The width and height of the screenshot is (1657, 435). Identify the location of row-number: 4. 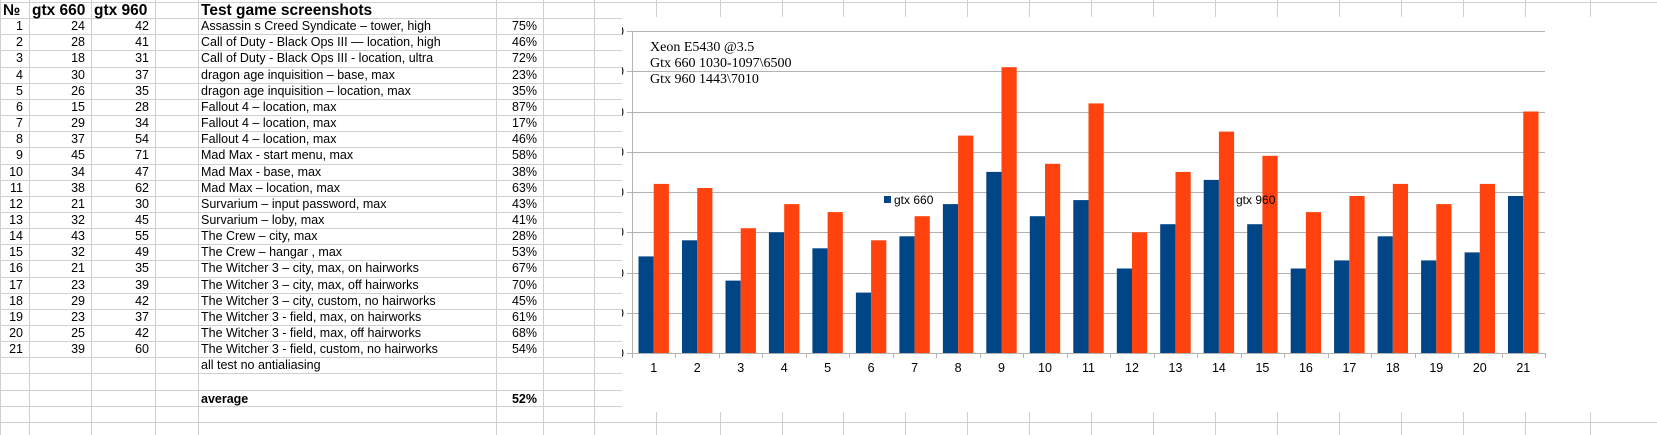
(19, 75).